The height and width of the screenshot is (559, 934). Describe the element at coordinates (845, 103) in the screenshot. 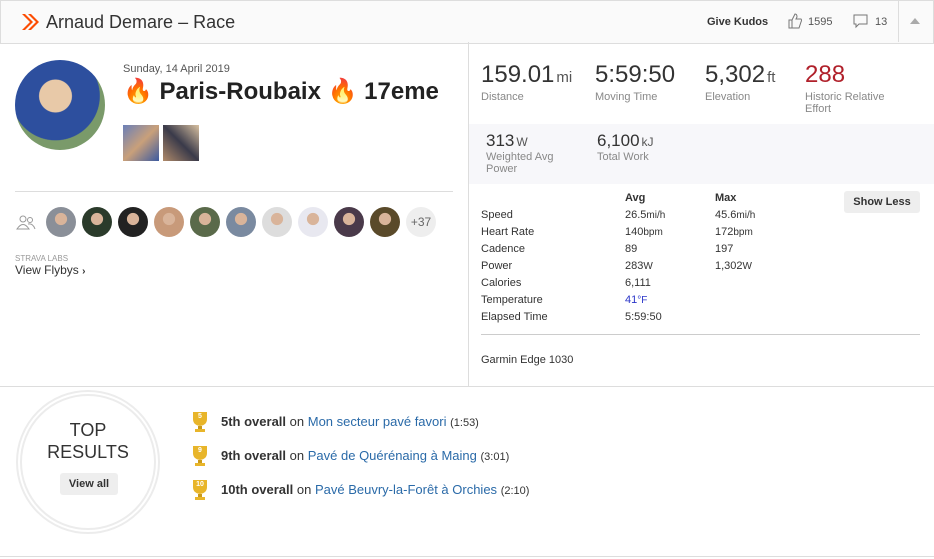

I see `stat-label: Historic Relative Effort` at that location.